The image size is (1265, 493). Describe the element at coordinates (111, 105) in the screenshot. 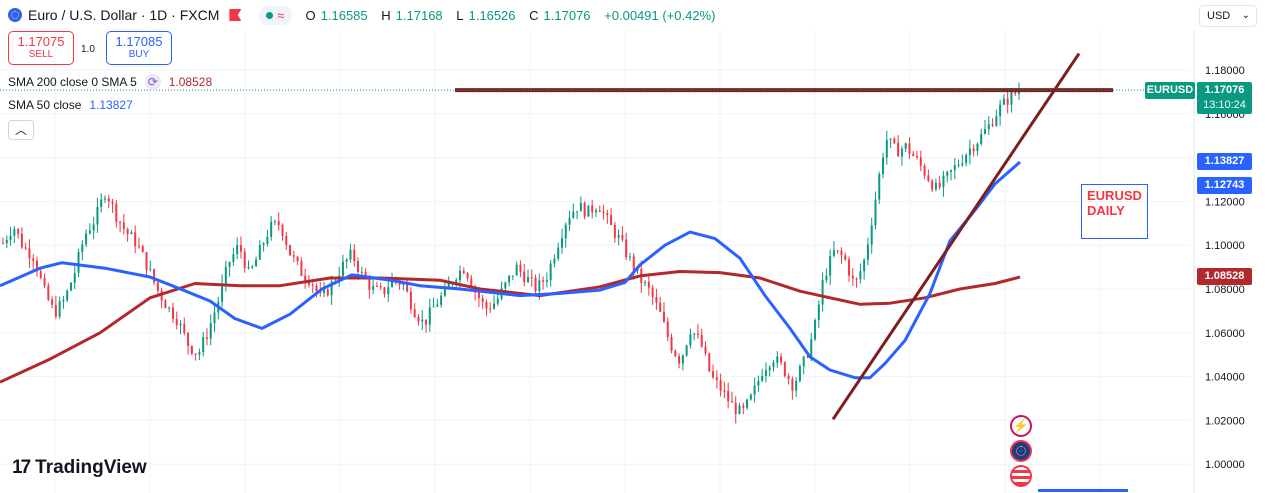

I see `sma50-value: 1.13827` at that location.